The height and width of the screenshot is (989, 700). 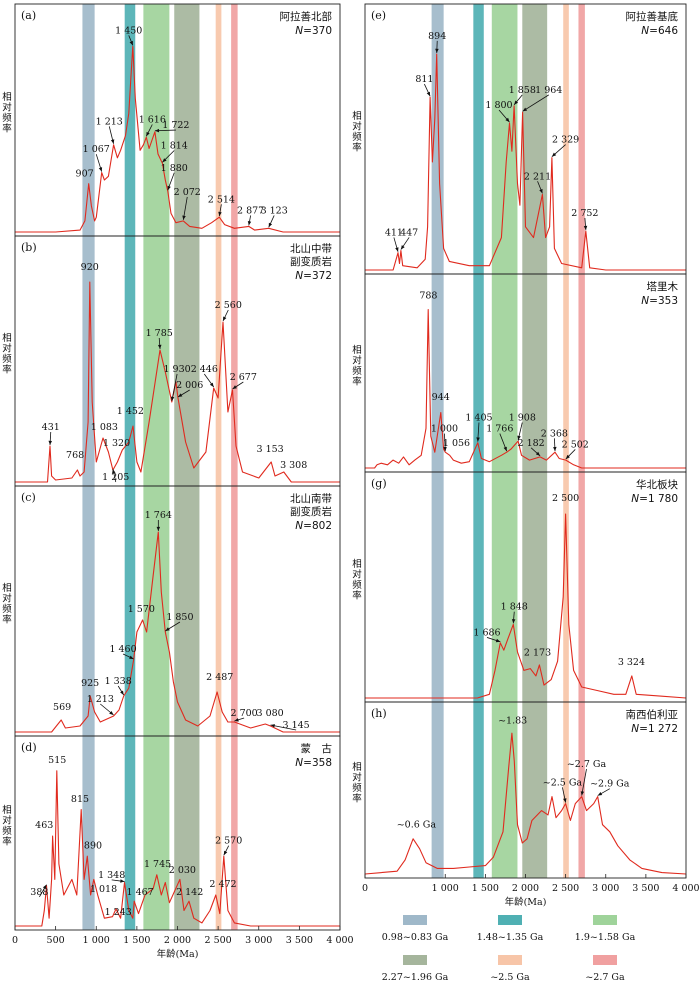 I want to click on peak-label-e-4: 1 800, so click(x=498, y=105).